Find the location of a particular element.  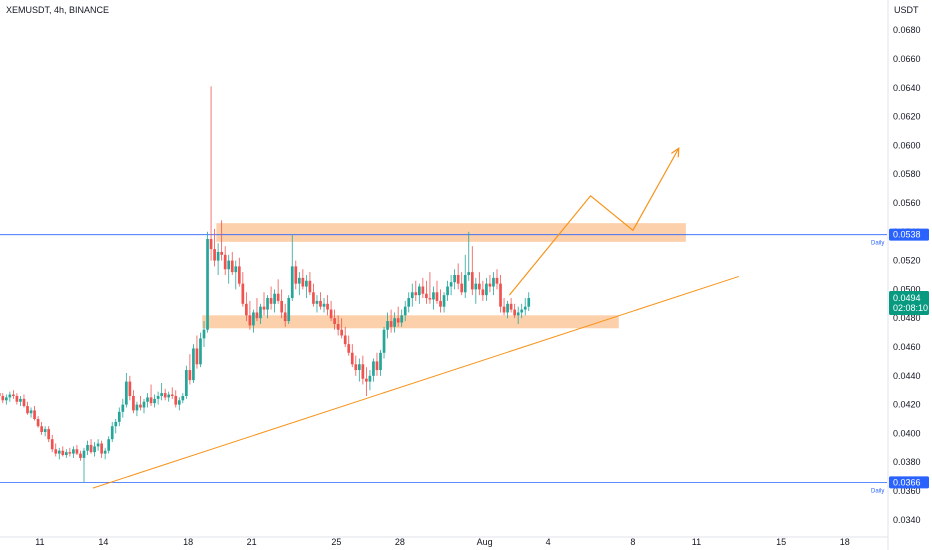

date-tick-label: 21 is located at coordinates (252, 542).